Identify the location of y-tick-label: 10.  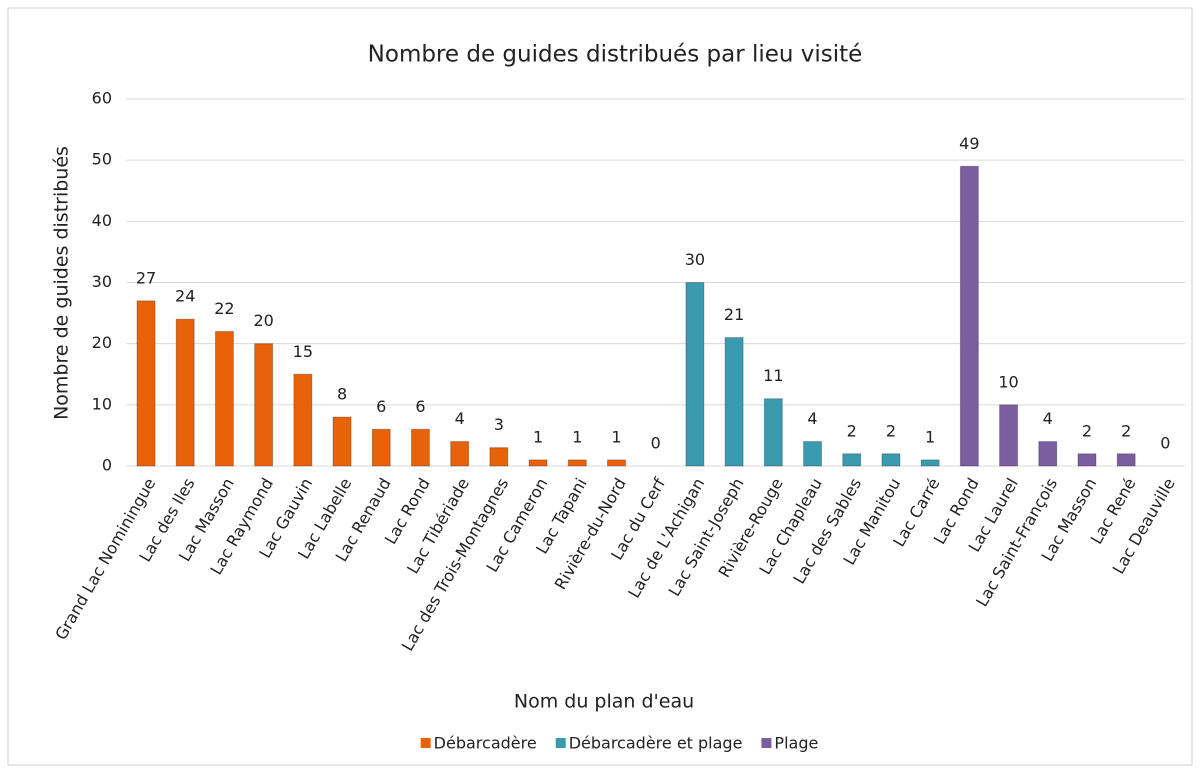
(102, 403).